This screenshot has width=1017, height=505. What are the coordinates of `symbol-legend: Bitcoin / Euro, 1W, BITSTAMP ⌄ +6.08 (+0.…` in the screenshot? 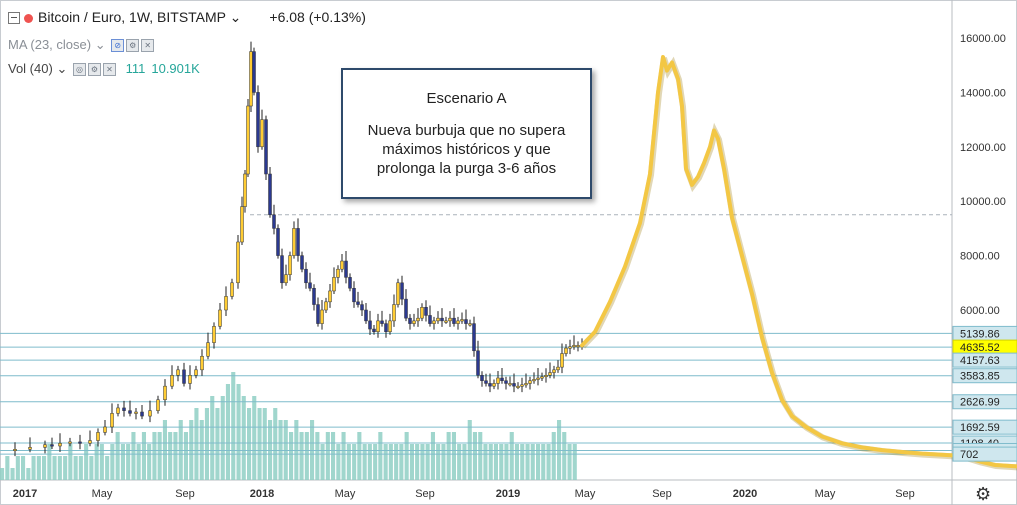 It's located at (187, 17).